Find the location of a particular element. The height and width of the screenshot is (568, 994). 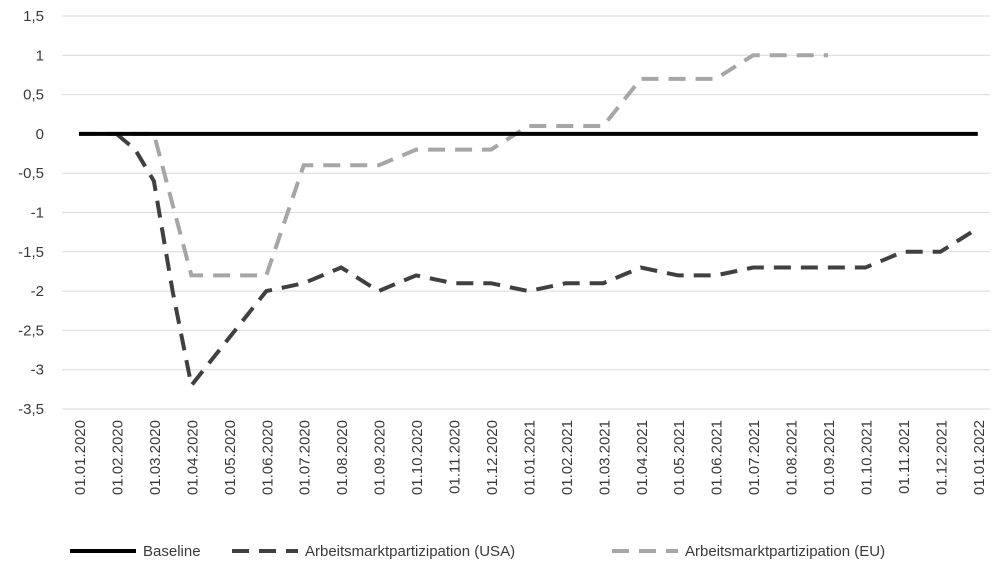

y-tick-label: -3 is located at coordinates (37, 370).